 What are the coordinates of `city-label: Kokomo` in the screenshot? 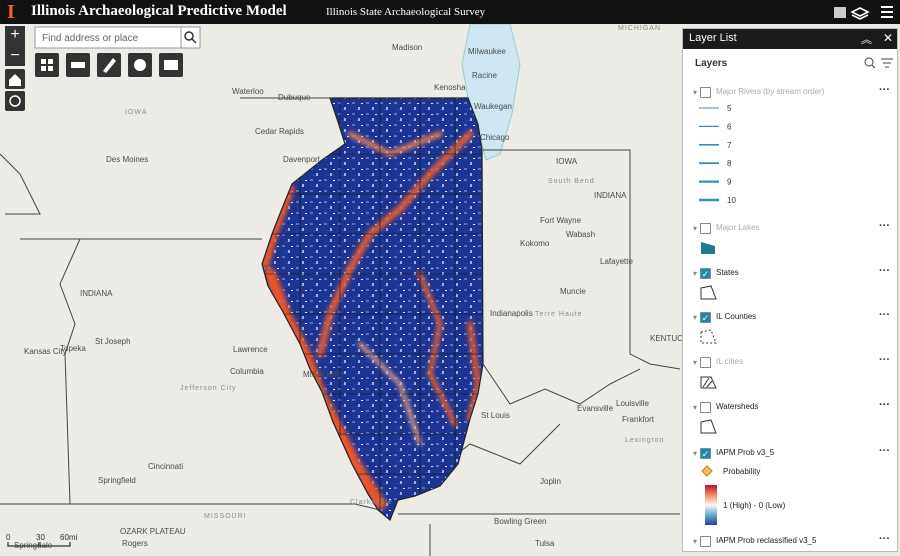 It's located at (535, 243).